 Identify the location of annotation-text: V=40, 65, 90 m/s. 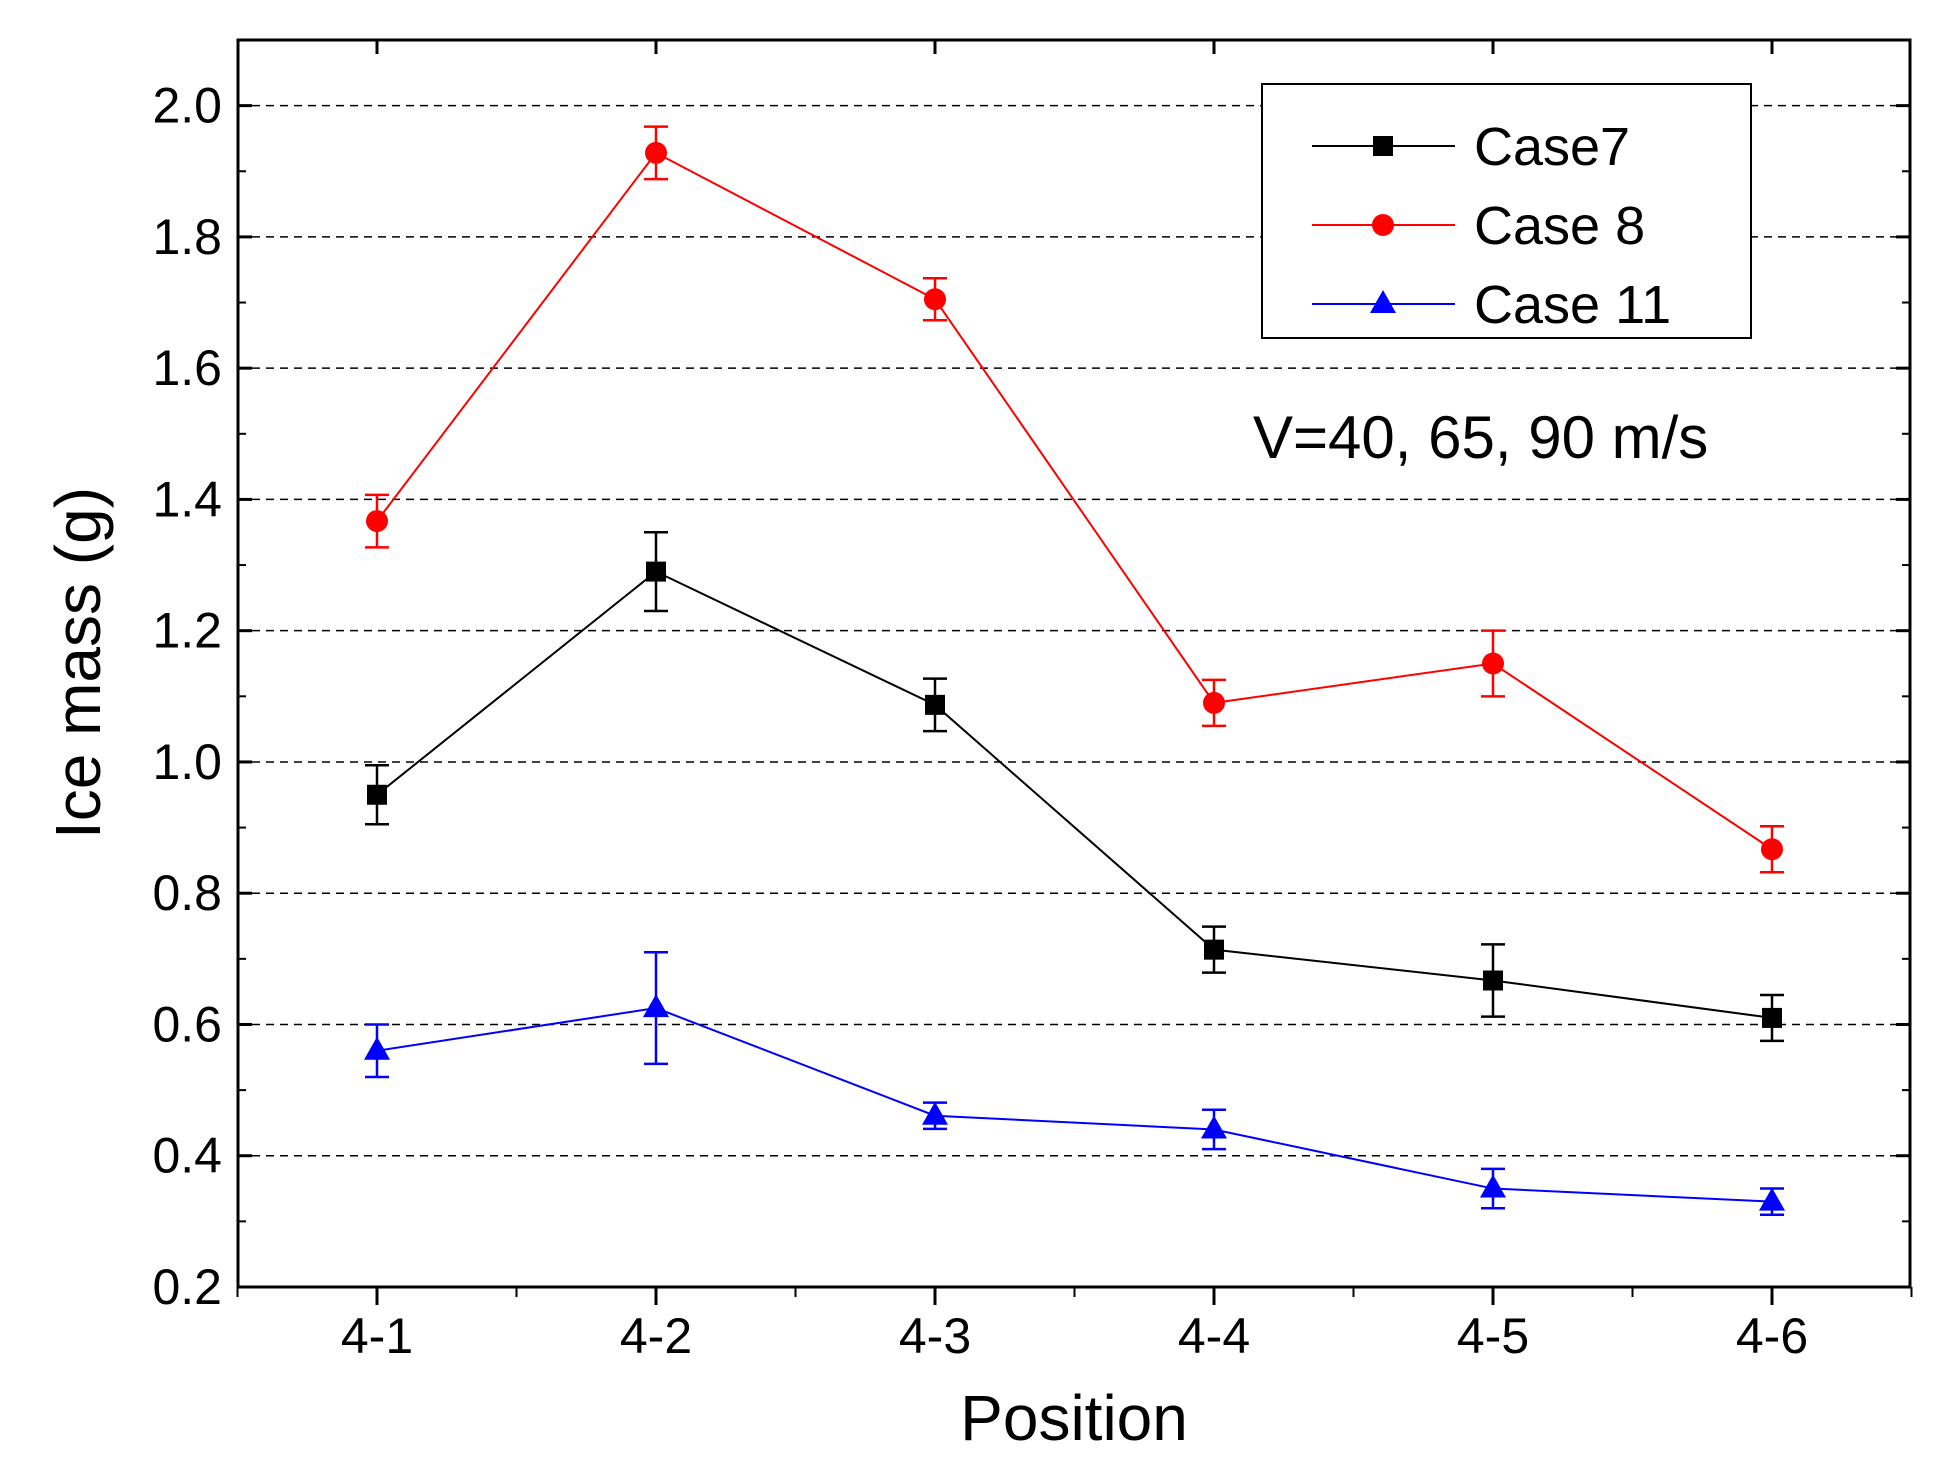
(1480, 437).